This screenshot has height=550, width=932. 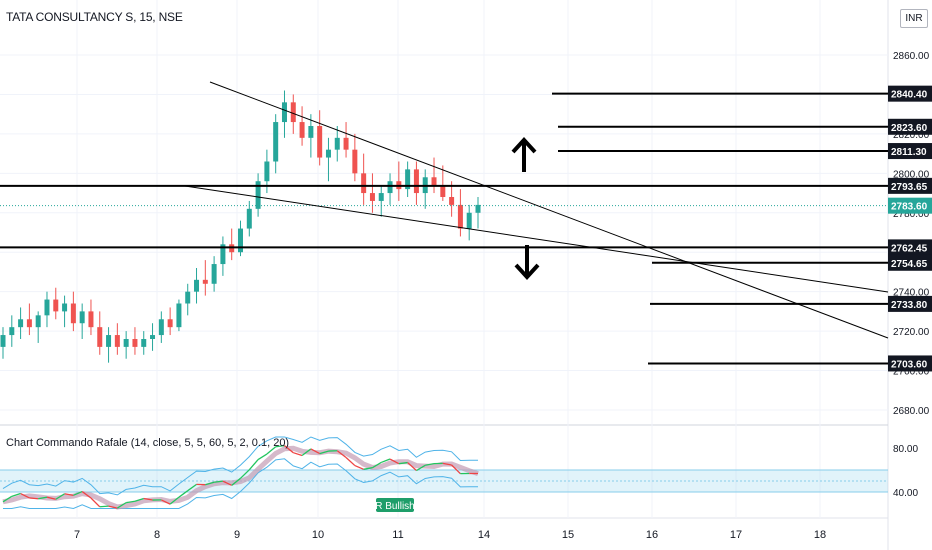 I want to click on signal-badge, so click(x=395, y=505).